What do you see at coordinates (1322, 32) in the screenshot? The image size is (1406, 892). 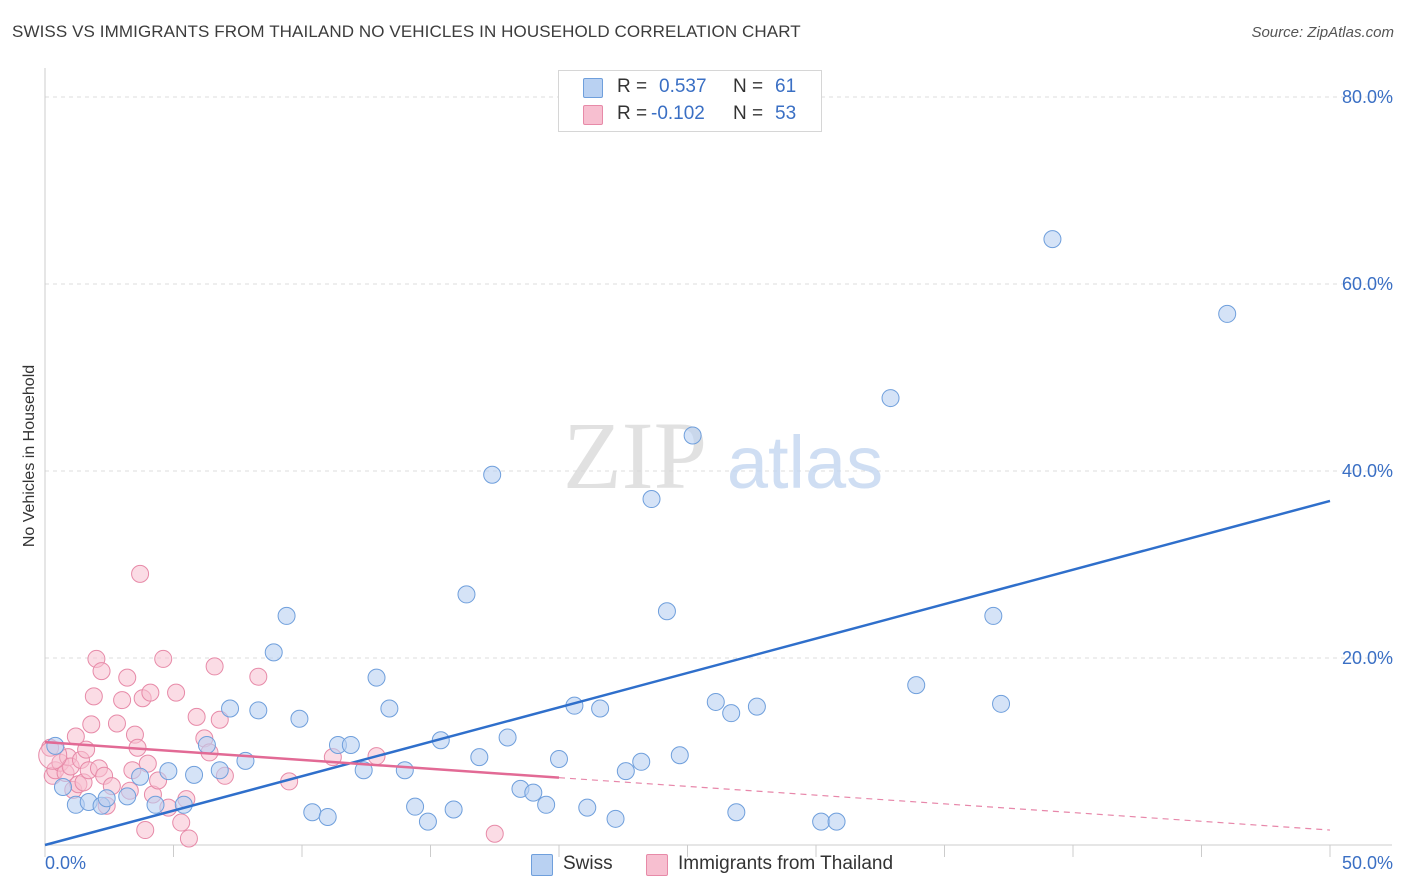 I see `source-credit: Source: ZipAtlas.com` at bounding box center [1322, 32].